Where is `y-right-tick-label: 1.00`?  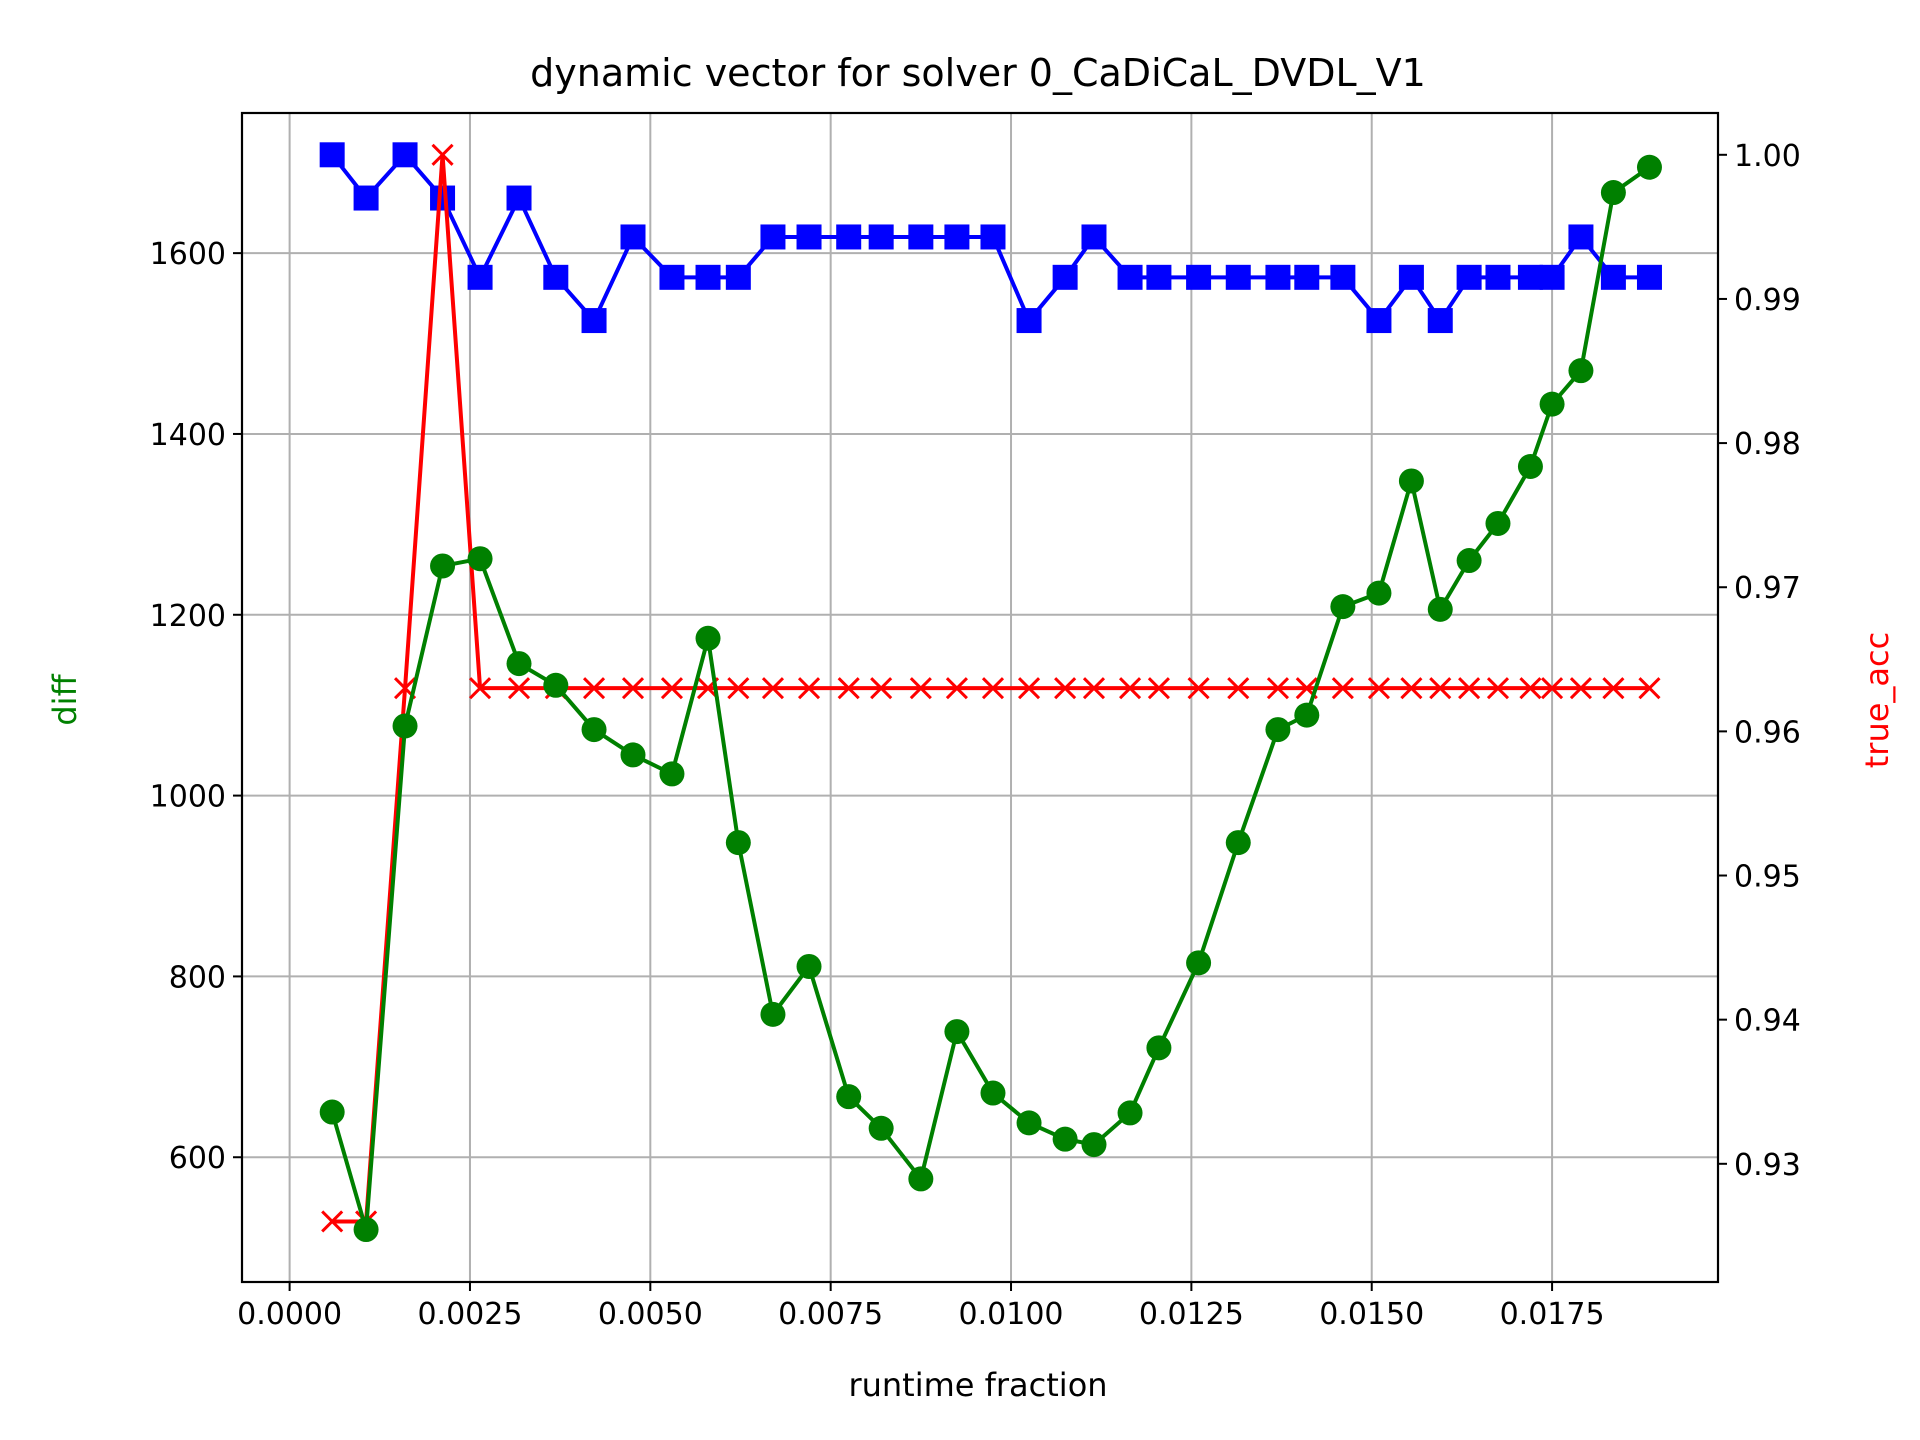 y-right-tick-label: 1.00 is located at coordinates (1767, 156).